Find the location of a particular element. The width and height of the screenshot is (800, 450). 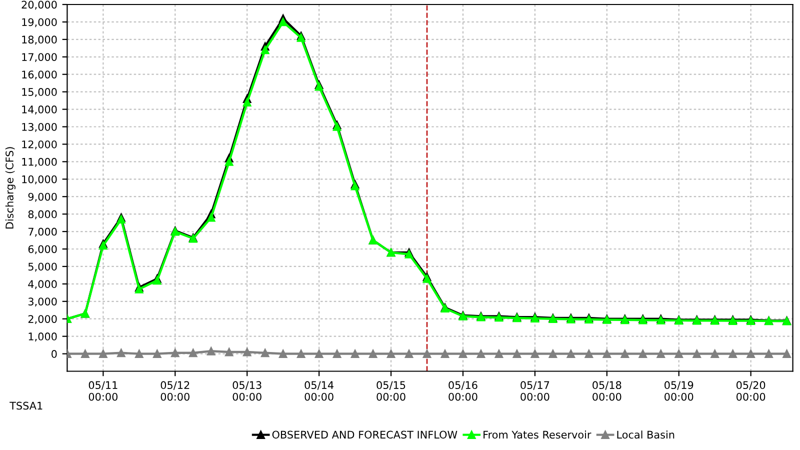

x-tick-label: 05/14 00:00 is located at coordinates (319, 391).